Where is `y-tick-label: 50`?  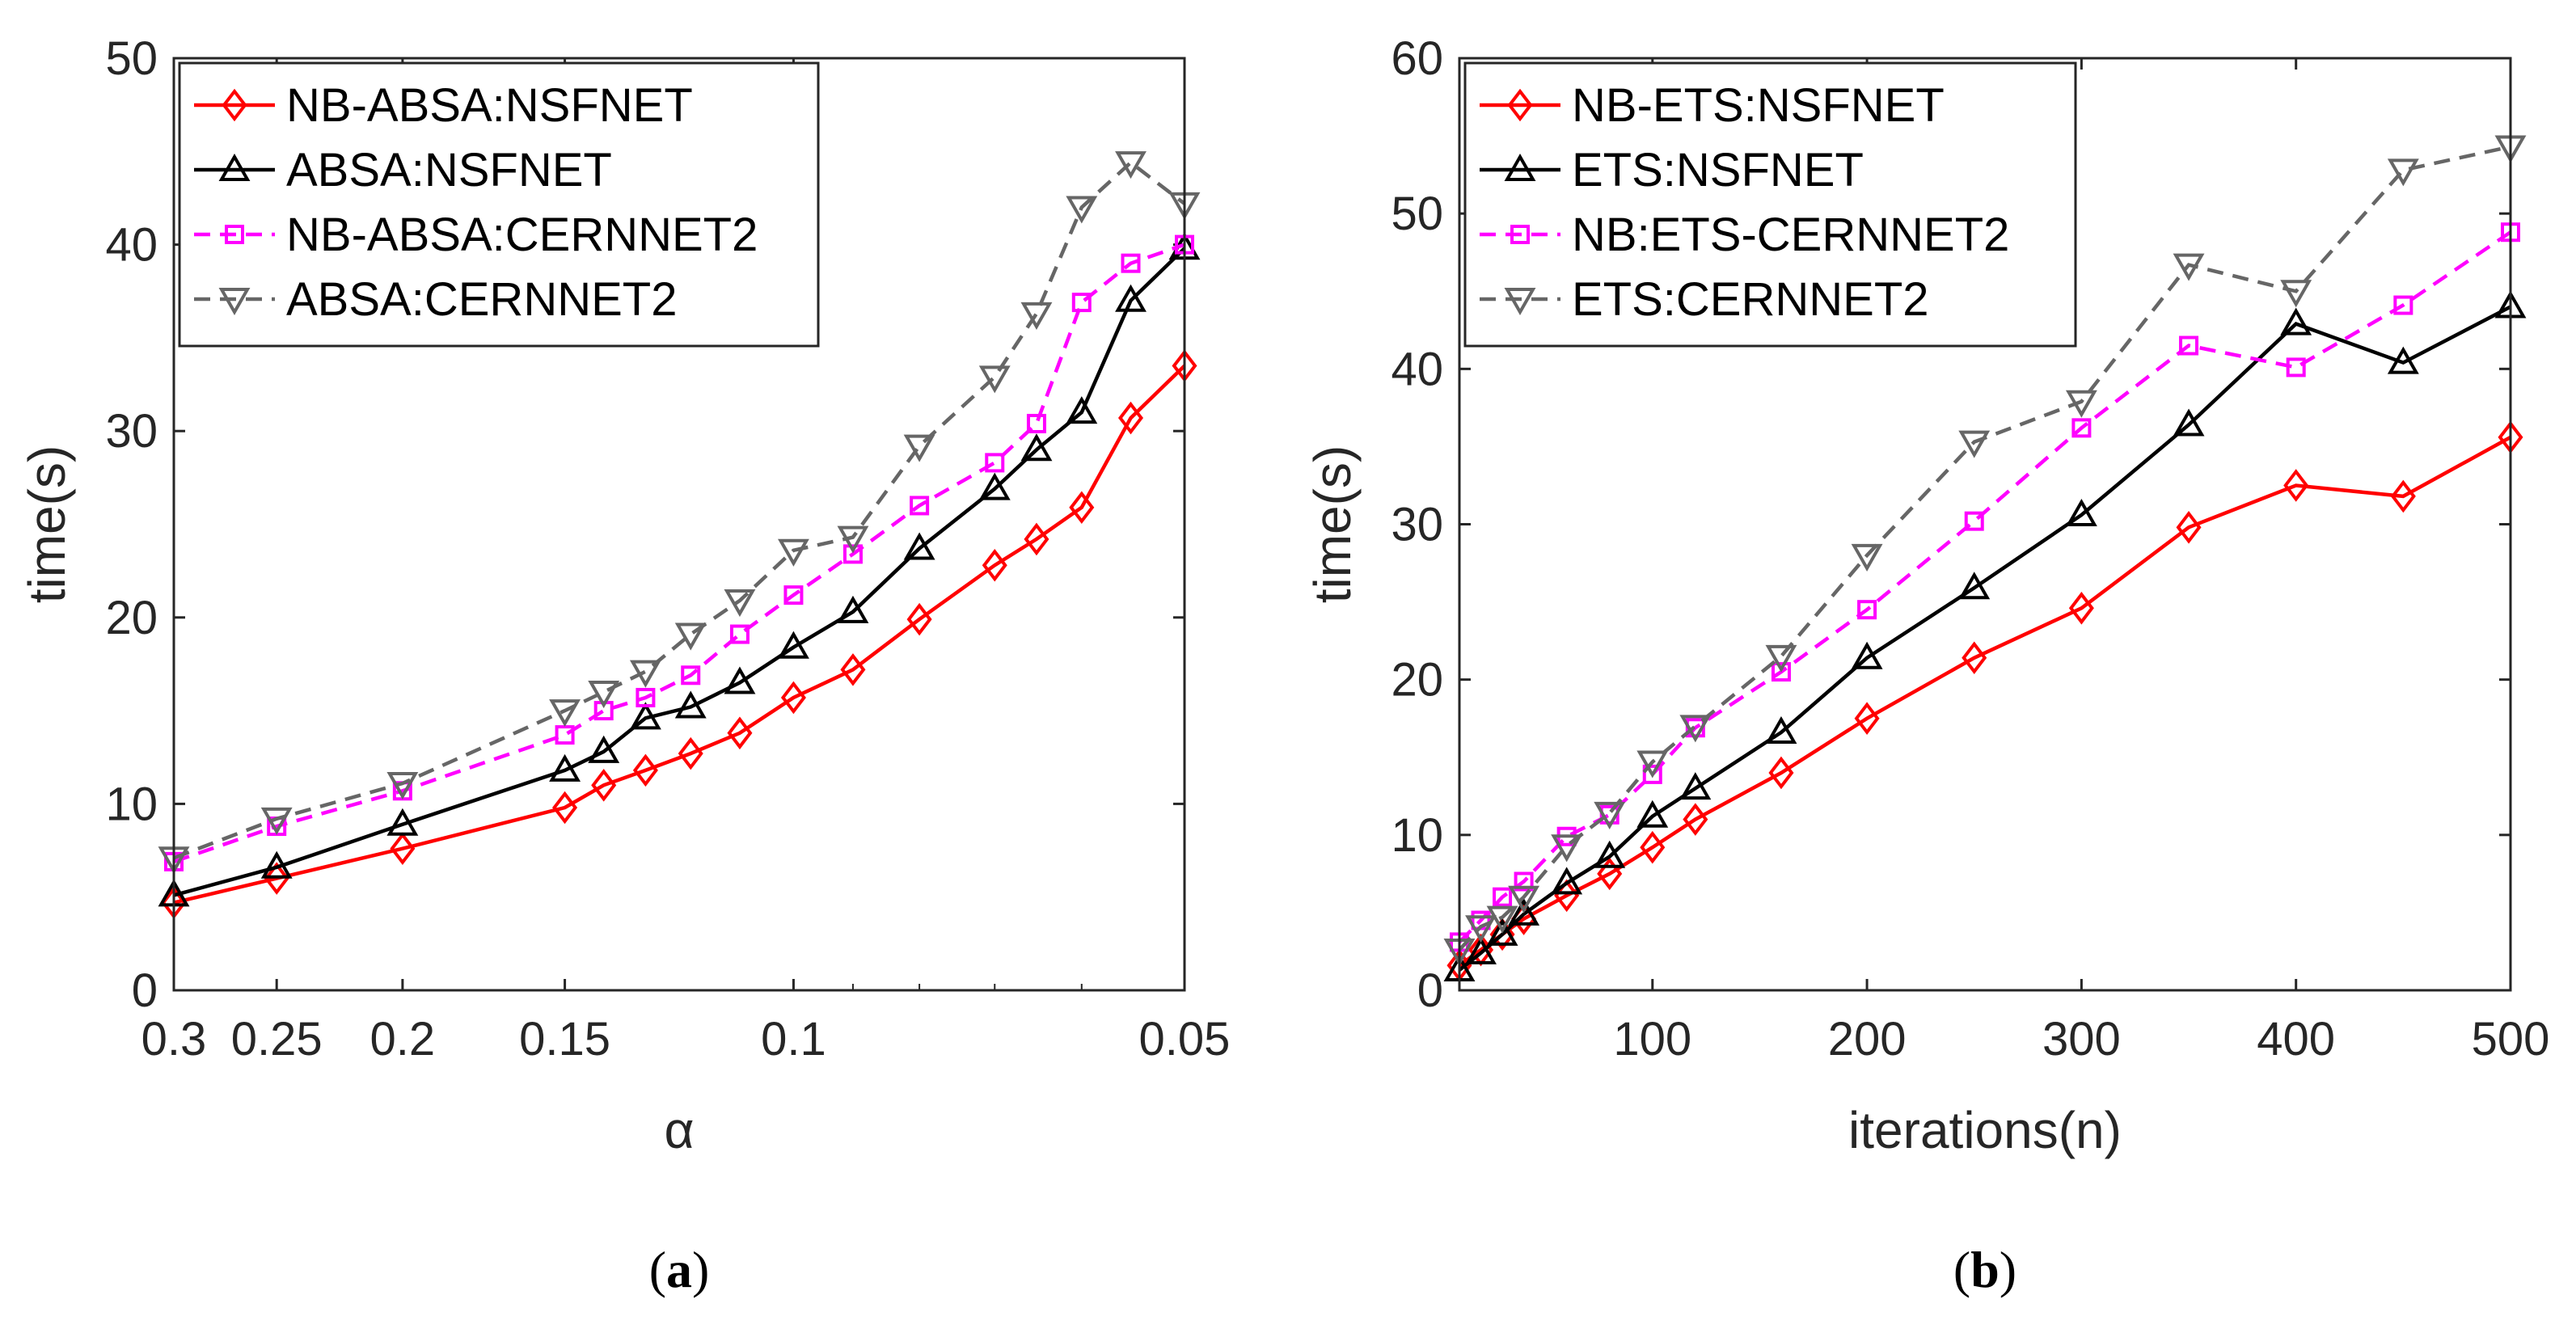 y-tick-label: 50 is located at coordinates (131, 58).